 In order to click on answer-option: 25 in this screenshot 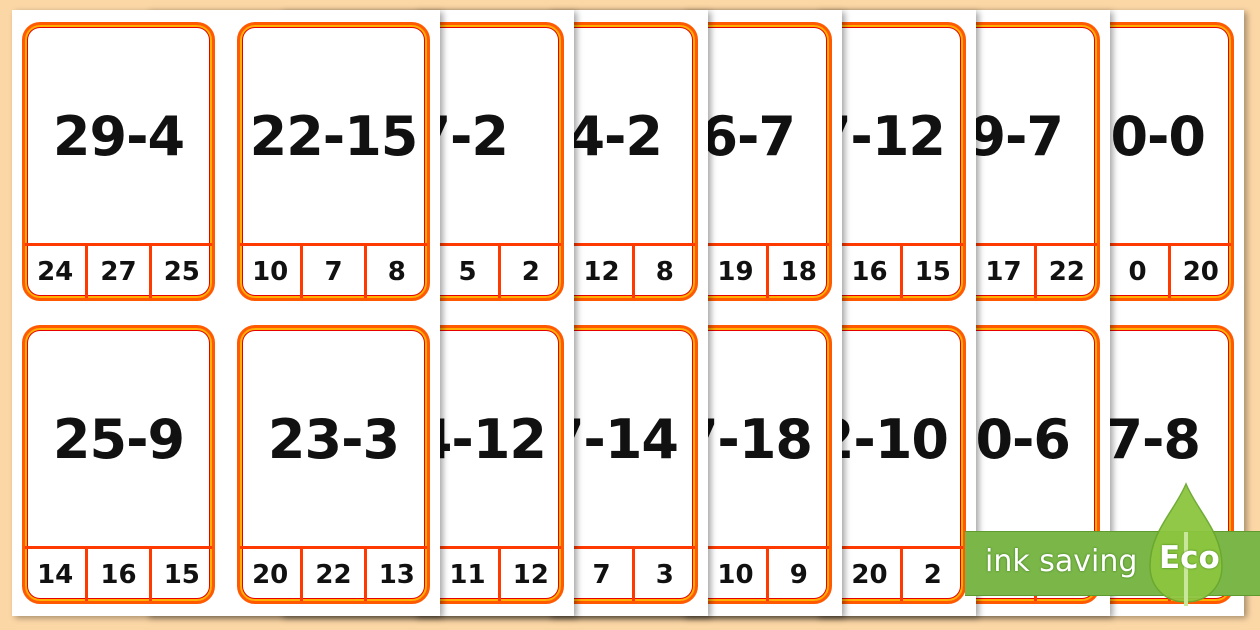, I will do `click(180, 272)`.